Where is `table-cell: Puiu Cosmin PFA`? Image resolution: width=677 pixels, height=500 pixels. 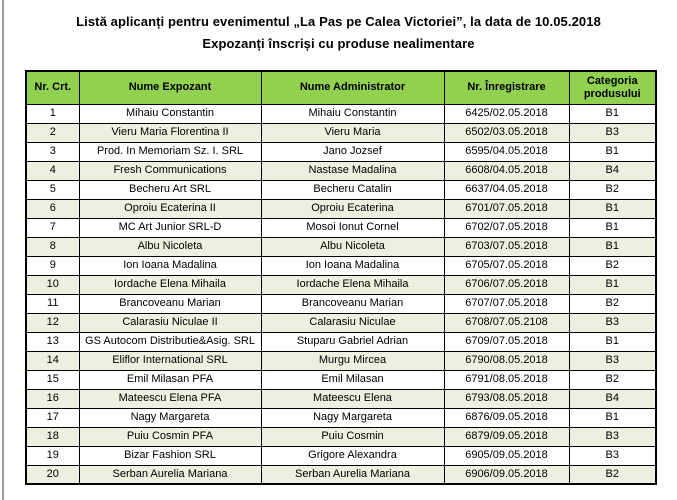 table-cell: Puiu Cosmin PFA is located at coordinates (170, 436).